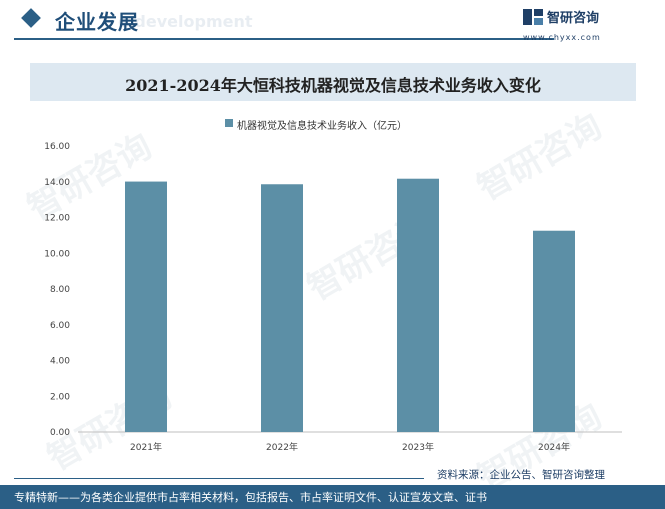  I want to click on x-tick-label: 2021年, so click(146, 447).